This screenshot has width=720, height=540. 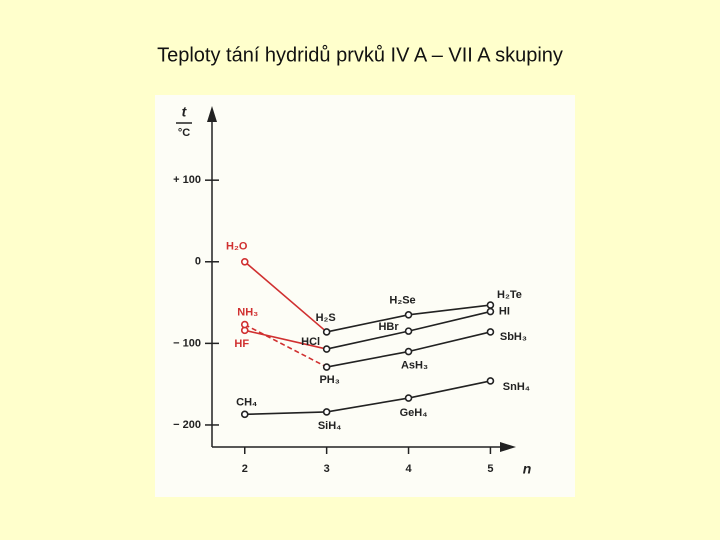 I want to click on x-tick-label: 3, so click(x=327, y=469).